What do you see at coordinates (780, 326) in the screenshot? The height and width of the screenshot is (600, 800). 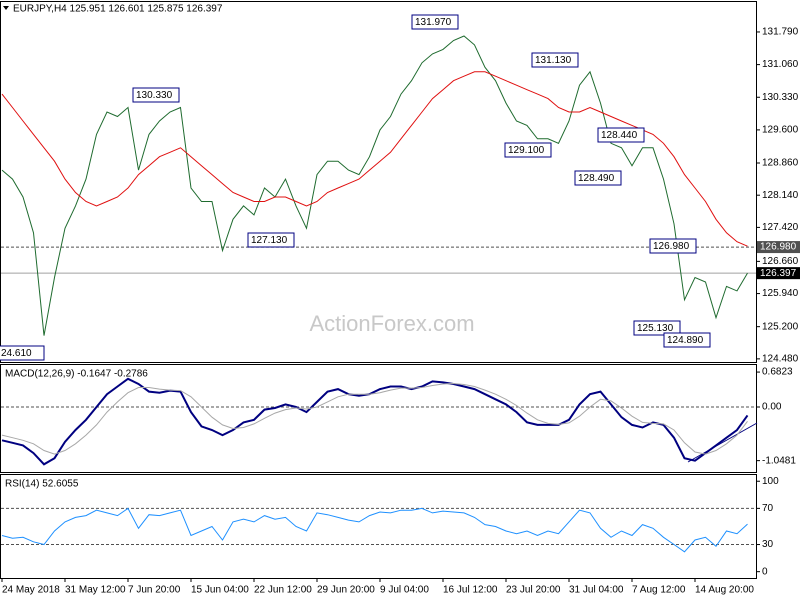 I see `y-tick-label: 125.200` at bounding box center [780, 326].